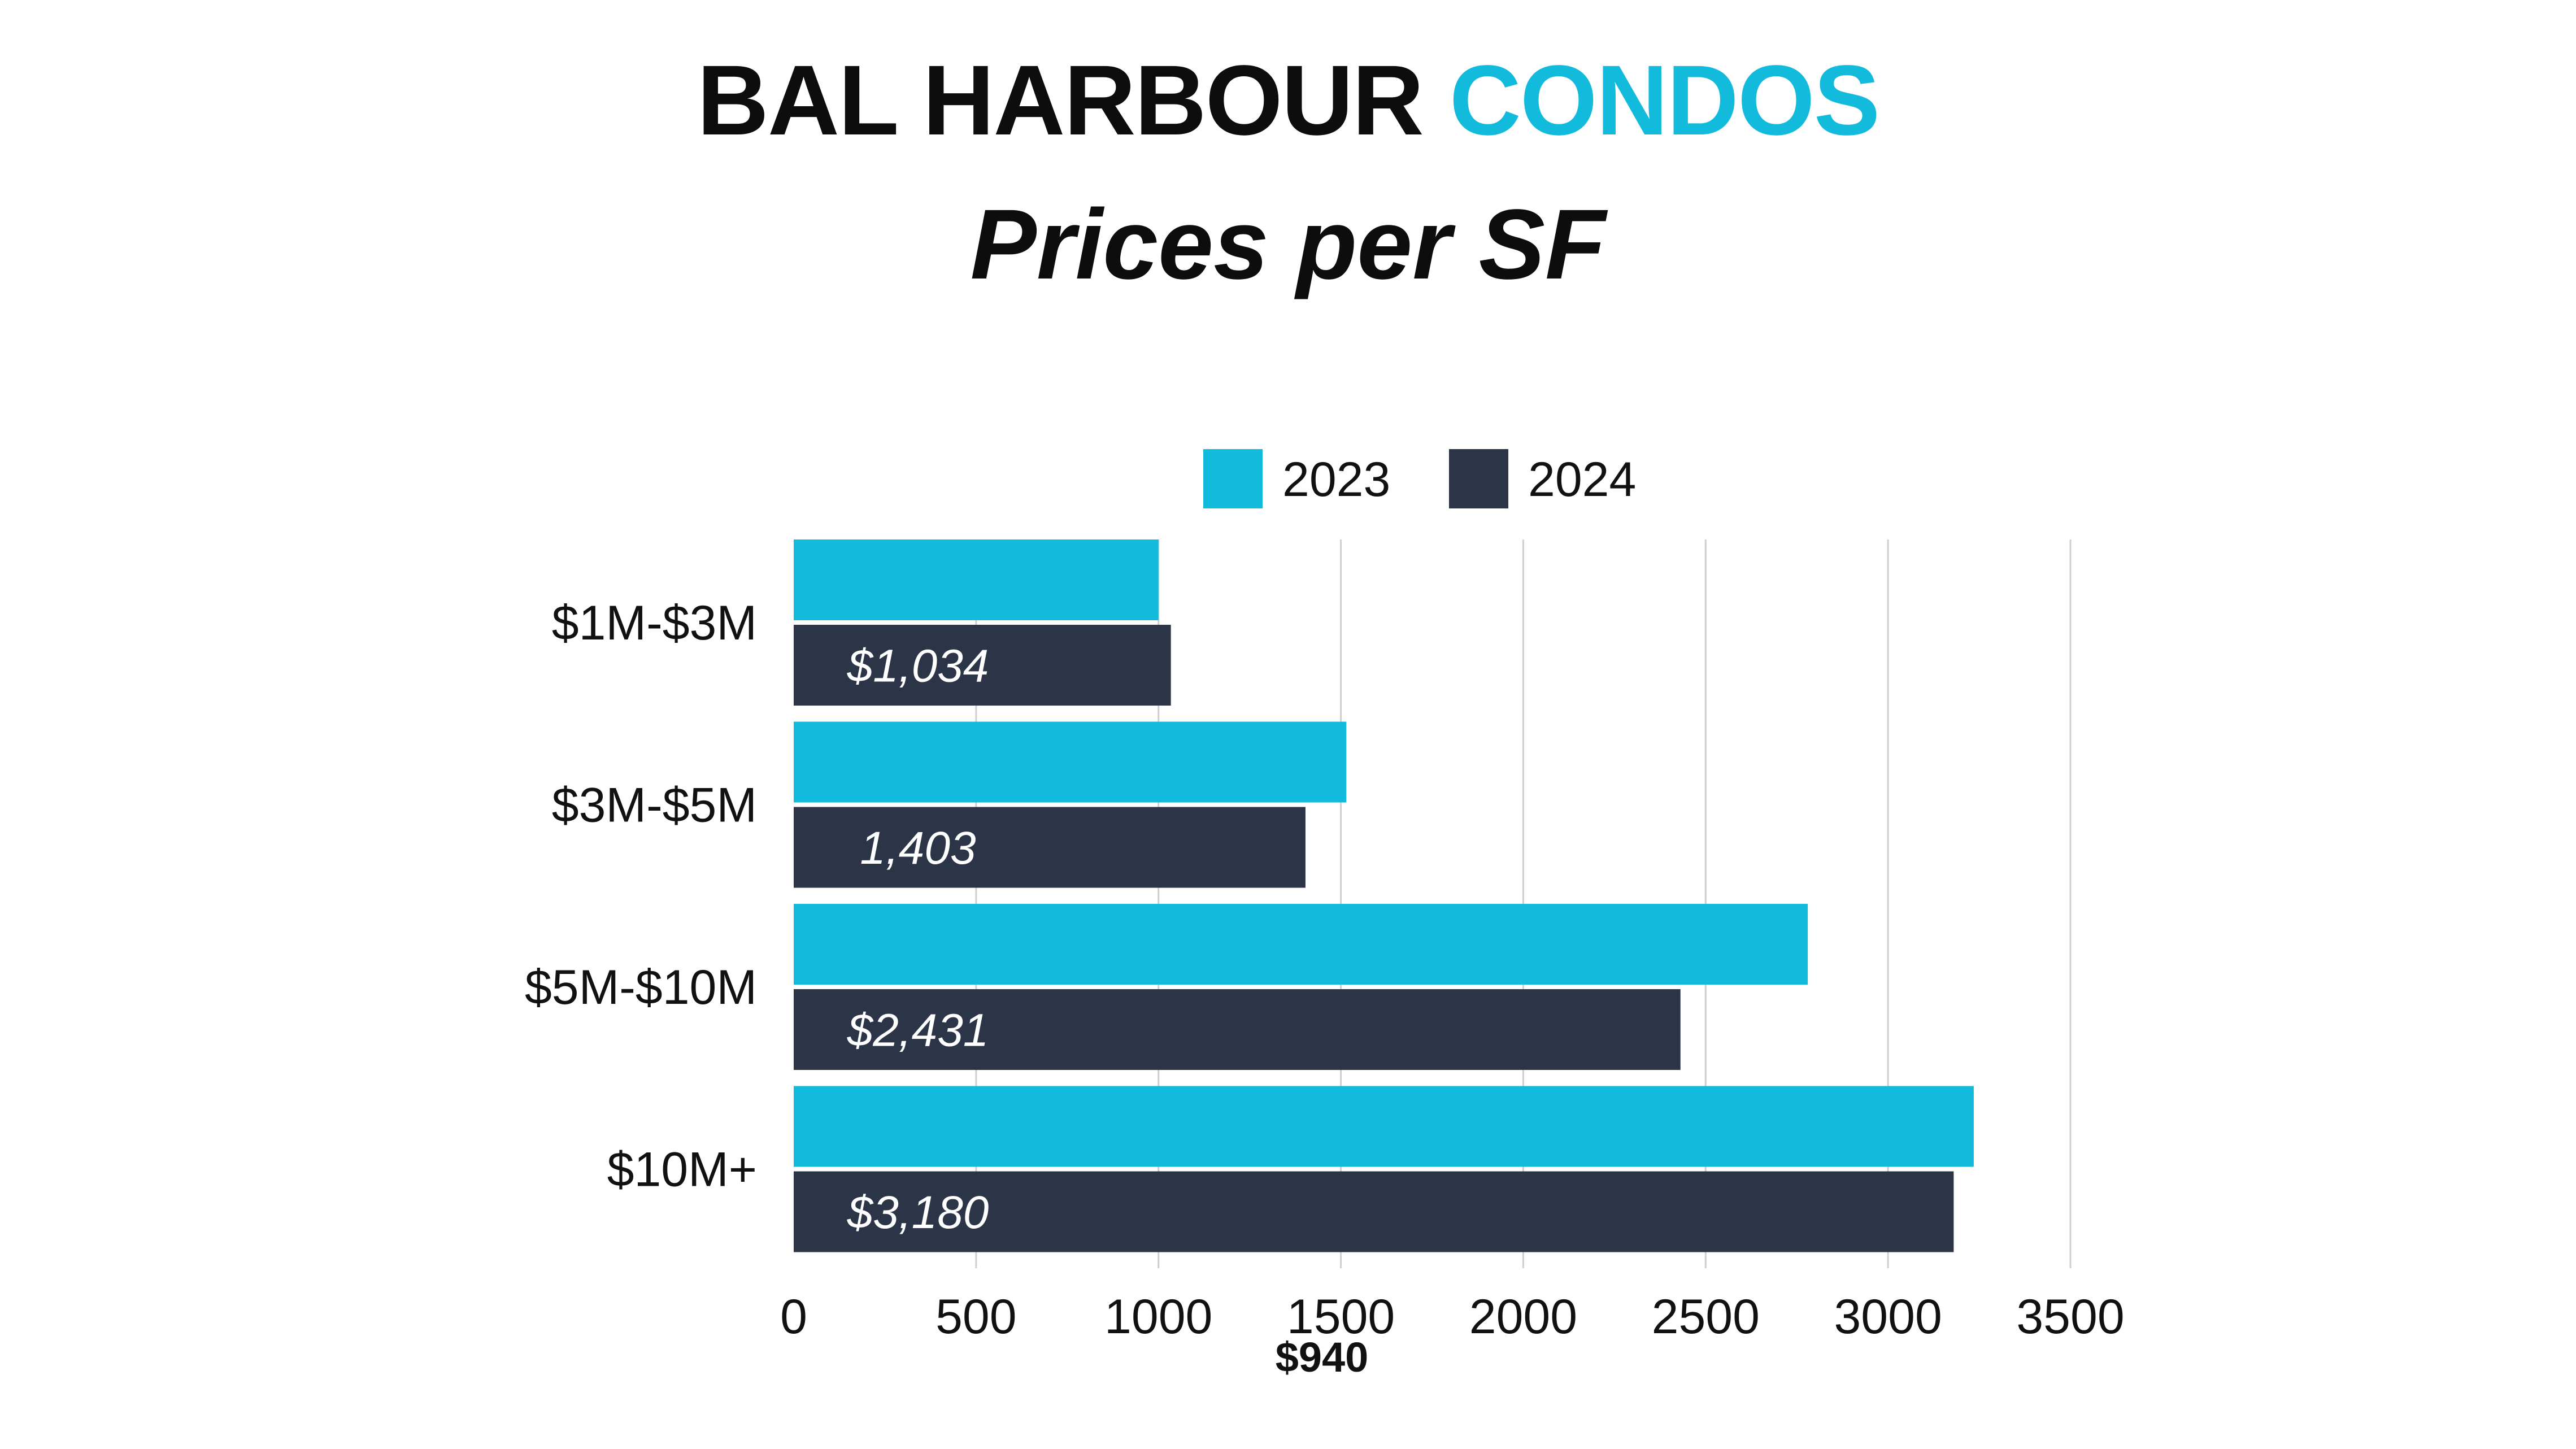  What do you see at coordinates (1706, 1317) in the screenshot?
I see `x-tick-label-2500: 2500` at bounding box center [1706, 1317].